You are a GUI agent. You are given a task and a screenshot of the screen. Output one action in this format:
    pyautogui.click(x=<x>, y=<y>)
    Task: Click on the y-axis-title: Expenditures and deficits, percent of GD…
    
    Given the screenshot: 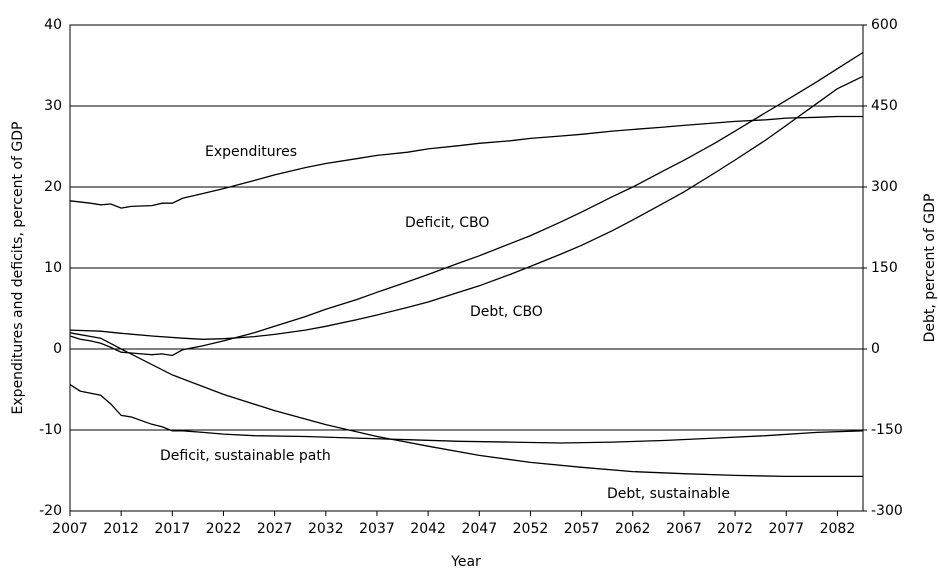 What is the action you would take?
    pyautogui.click(x=18, y=268)
    